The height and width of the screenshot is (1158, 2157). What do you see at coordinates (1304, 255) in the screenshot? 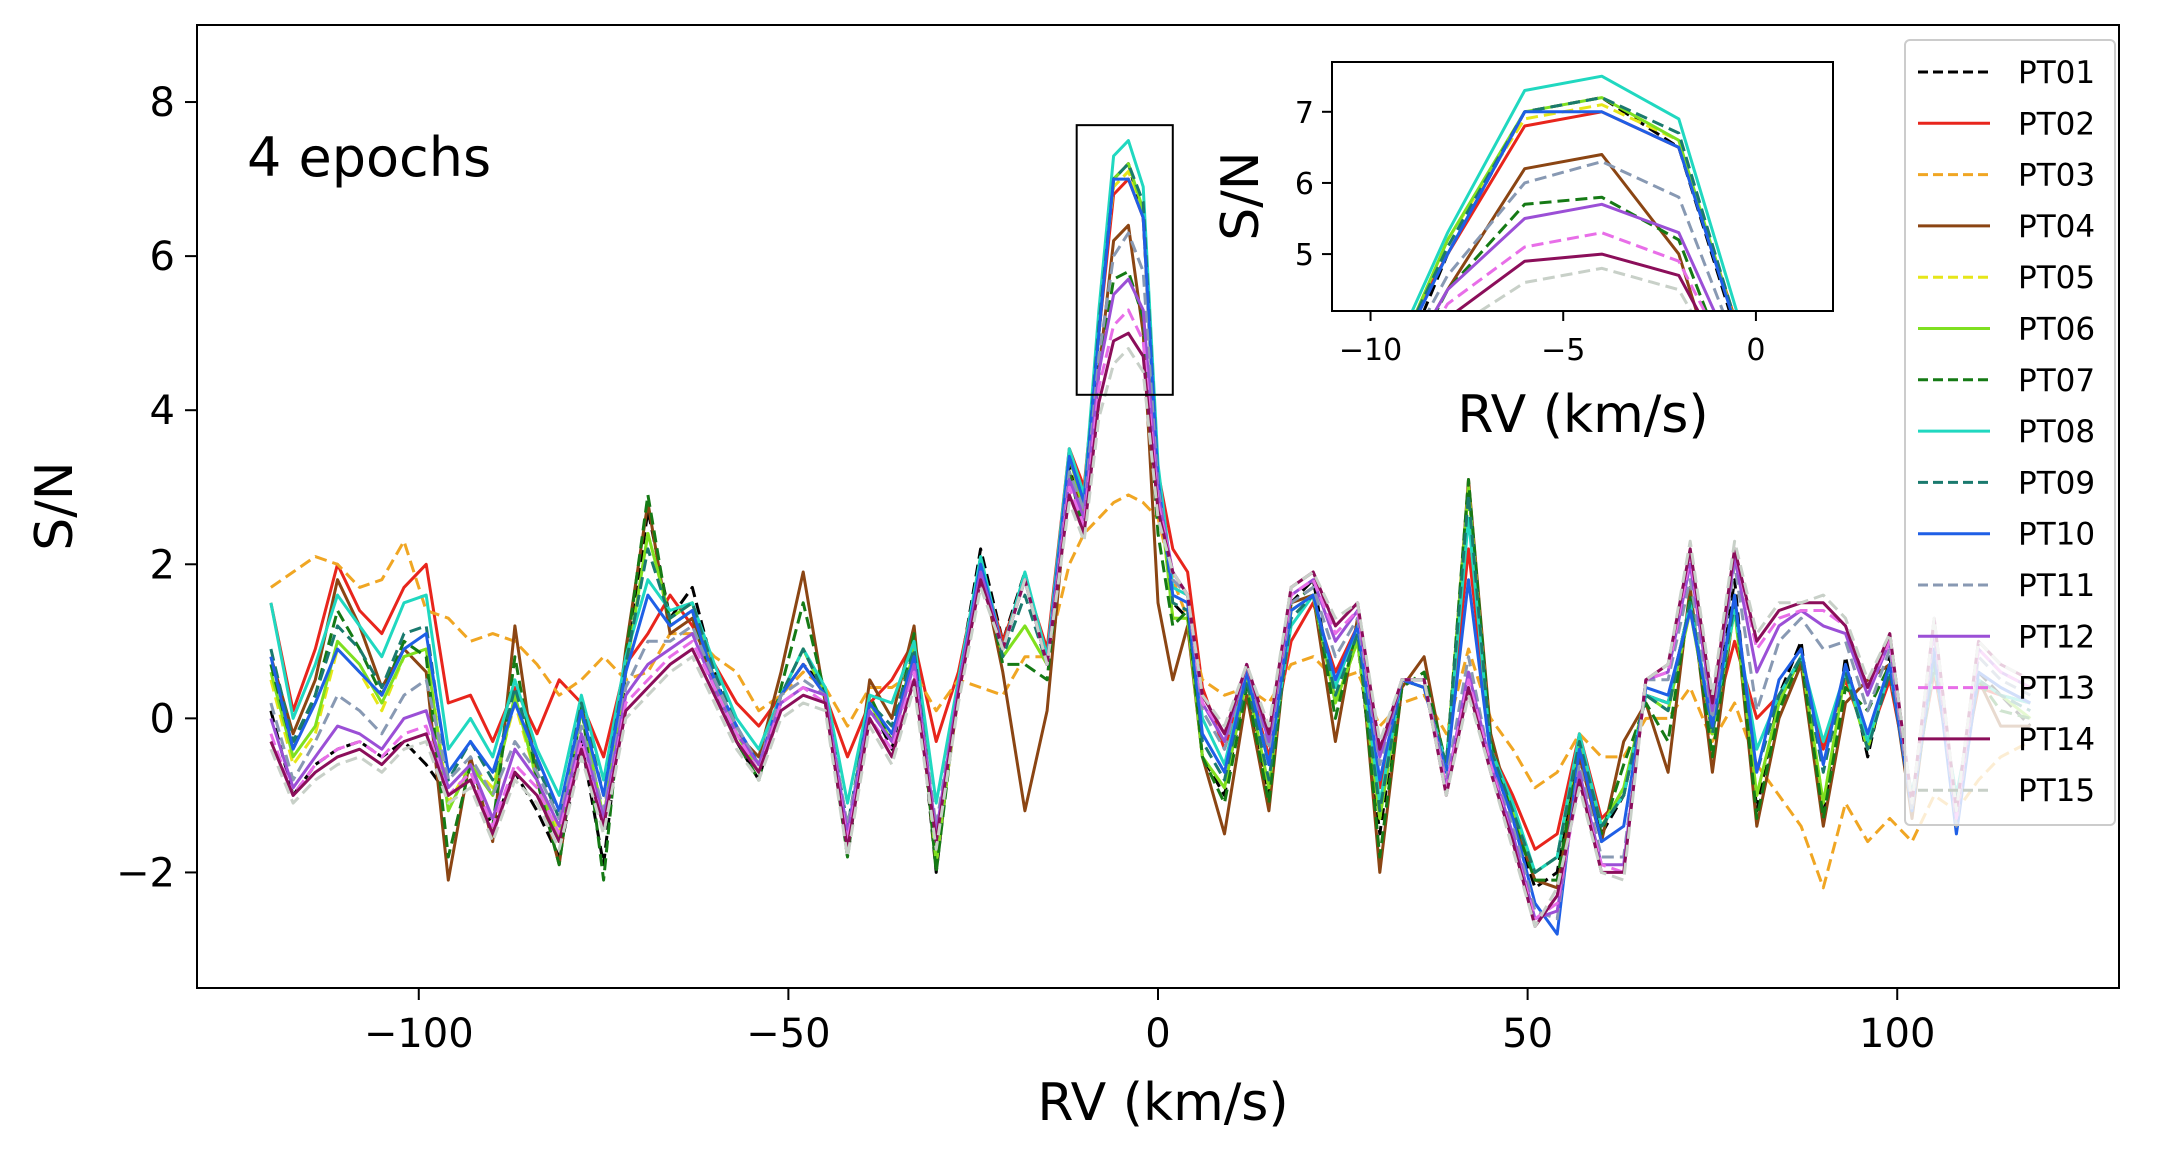
I see `inset-y-tick-label: 5` at bounding box center [1304, 255].